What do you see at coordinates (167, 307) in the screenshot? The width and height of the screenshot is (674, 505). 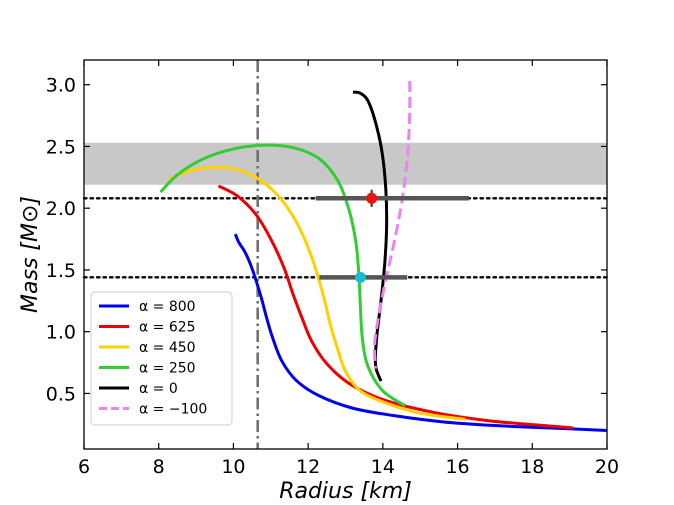 I see `legend-label: α = 800` at bounding box center [167, 307].